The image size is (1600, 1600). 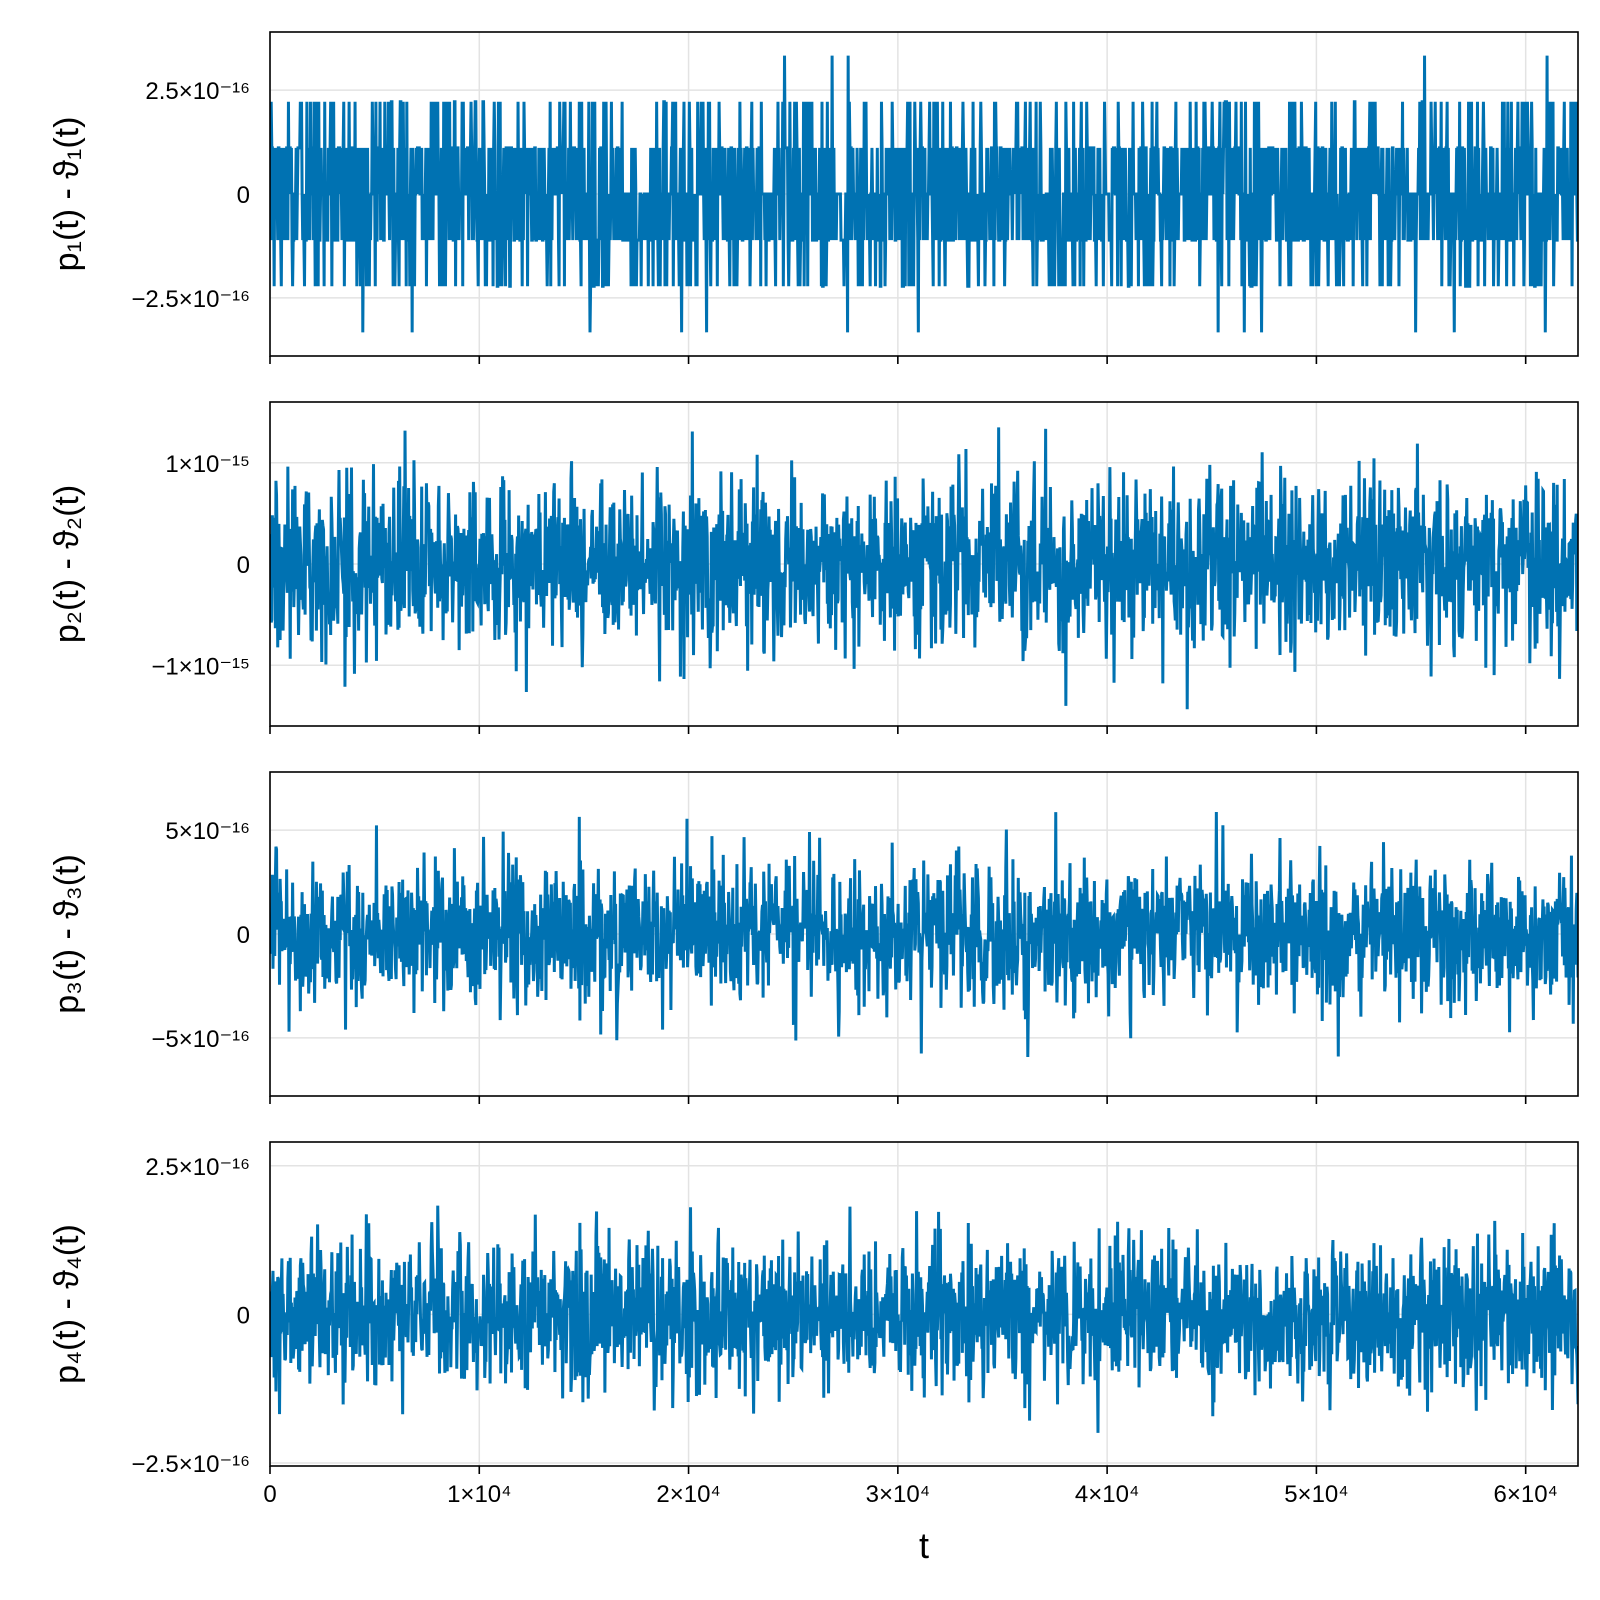 What do you see at coordinates (207, 464) in the screenshot?
I see `y-tick-label: 1×10⁻¹⁵` at bounding box center [207, 464].